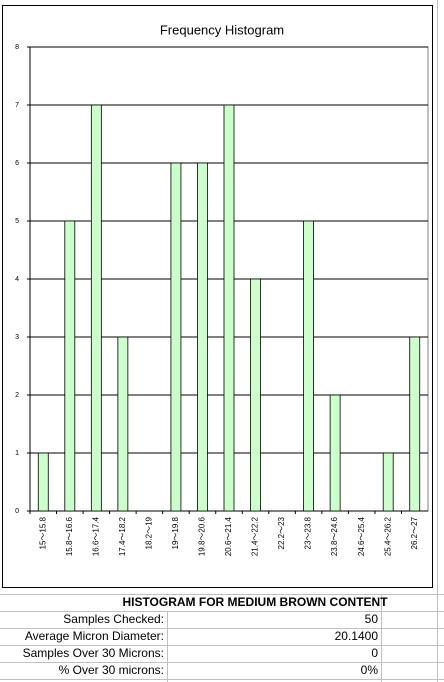 The width and height of the screenshot is (444, 682). Describe the element at coordinates (361, 536) in the screenshot. I see `x-tick-label: 24.6～25.4` at that location.